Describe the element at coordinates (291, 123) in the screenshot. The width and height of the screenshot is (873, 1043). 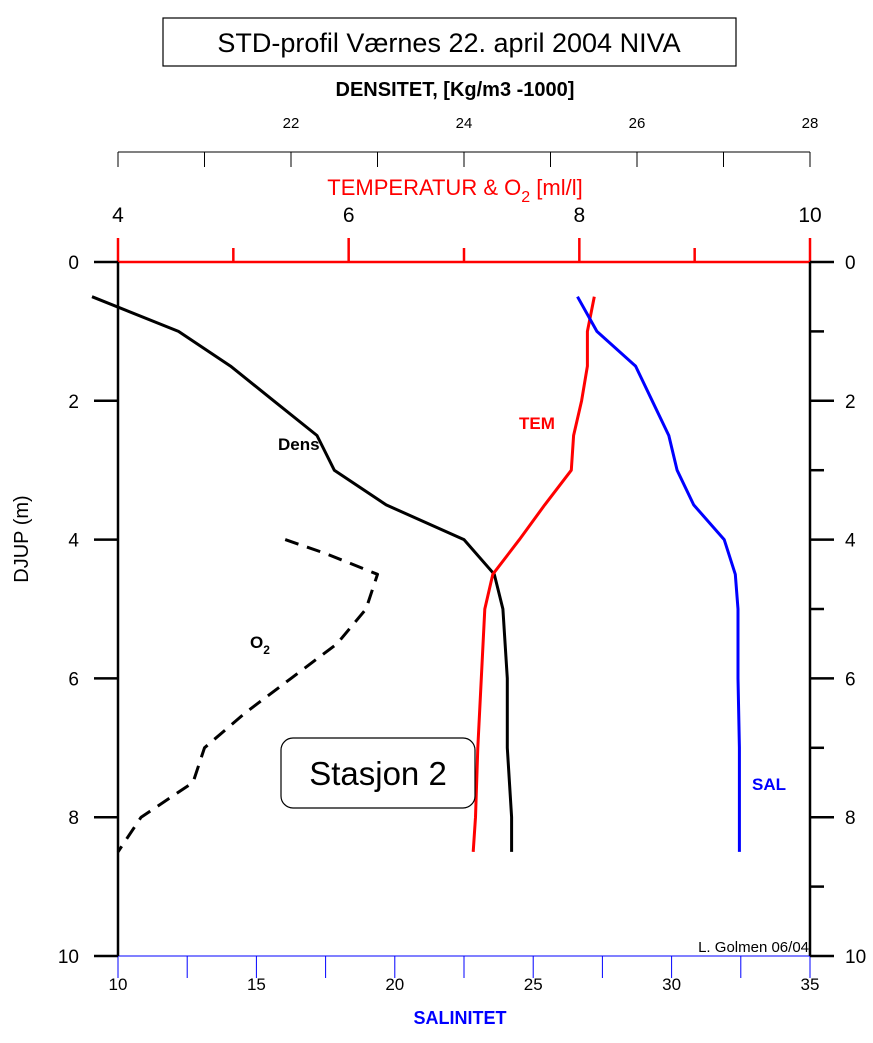
I see `density-tick-label: 22` at that location.